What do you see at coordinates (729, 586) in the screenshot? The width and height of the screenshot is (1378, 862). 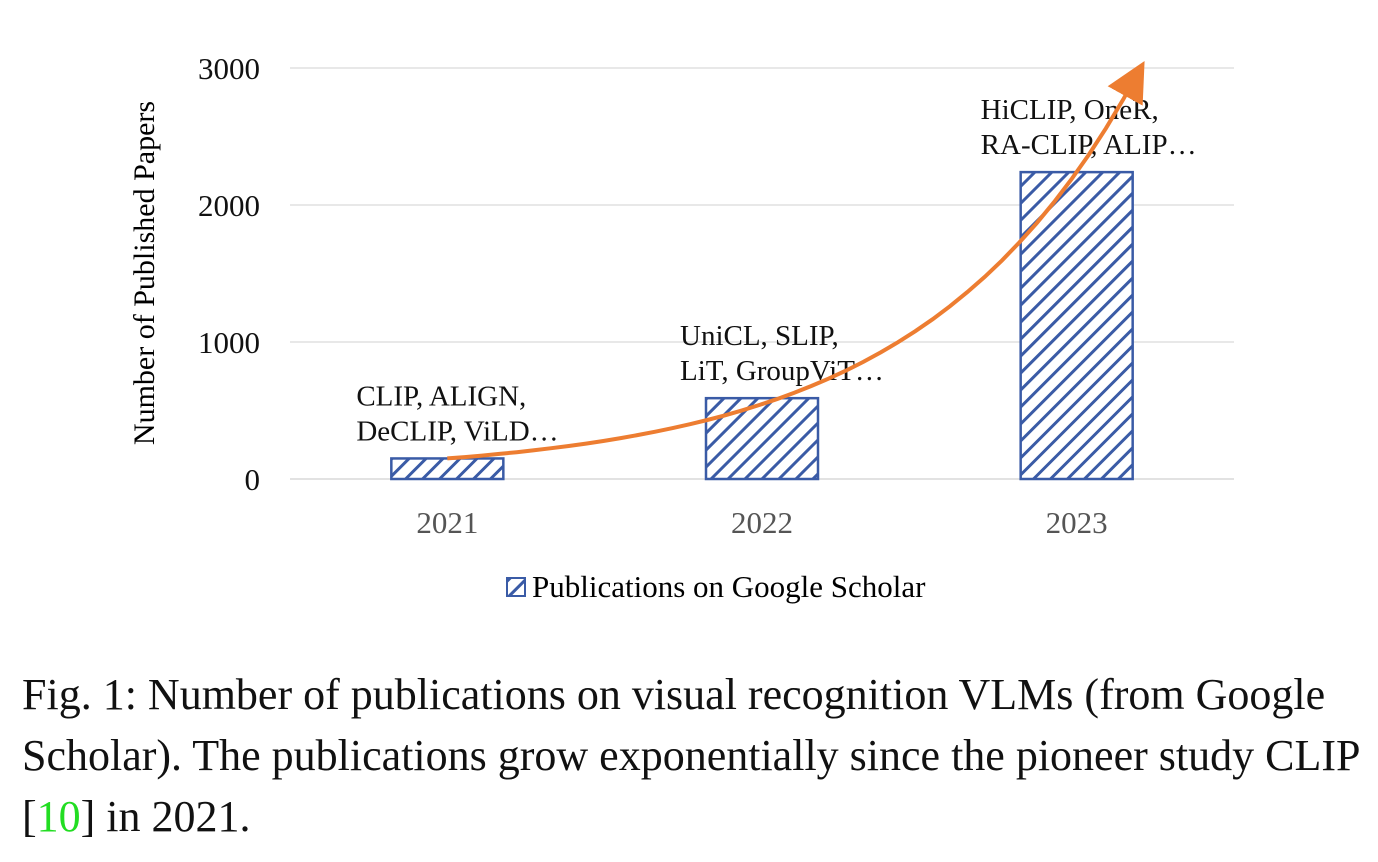 I see `legend-label: Publications on Google Scholar` at bounding box center [729, 586].